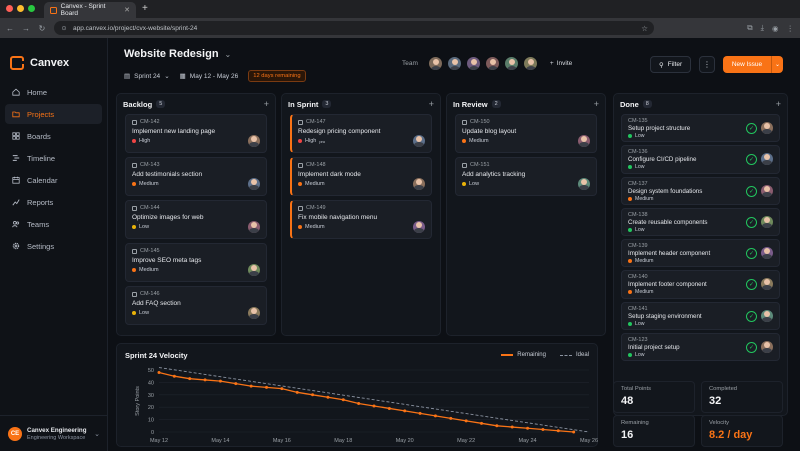 This screenshot has height=451, width=800. Describe the element at coordinates (20, 8) in the screenshot. I see `minimize-window-button` at that location.